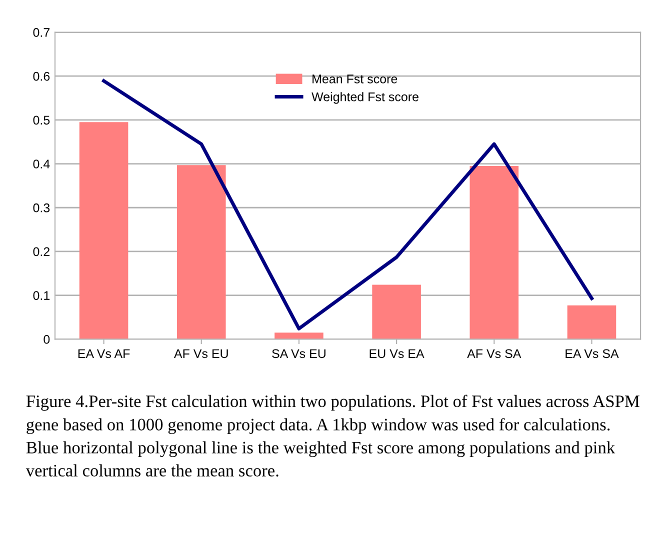 This screenshot has height=556, width=647. I want to click on y-tick-label: 0.1, so click(41, 295).